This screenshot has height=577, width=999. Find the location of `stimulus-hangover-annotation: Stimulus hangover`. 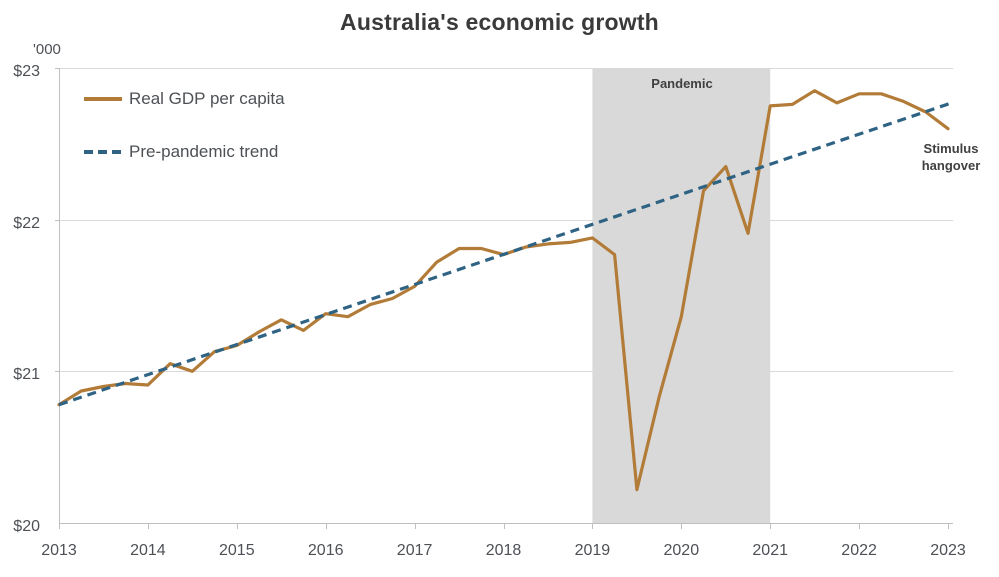

stimulus-hangover-annotation: Stimulus hangover is located at coordinates (951, 157).